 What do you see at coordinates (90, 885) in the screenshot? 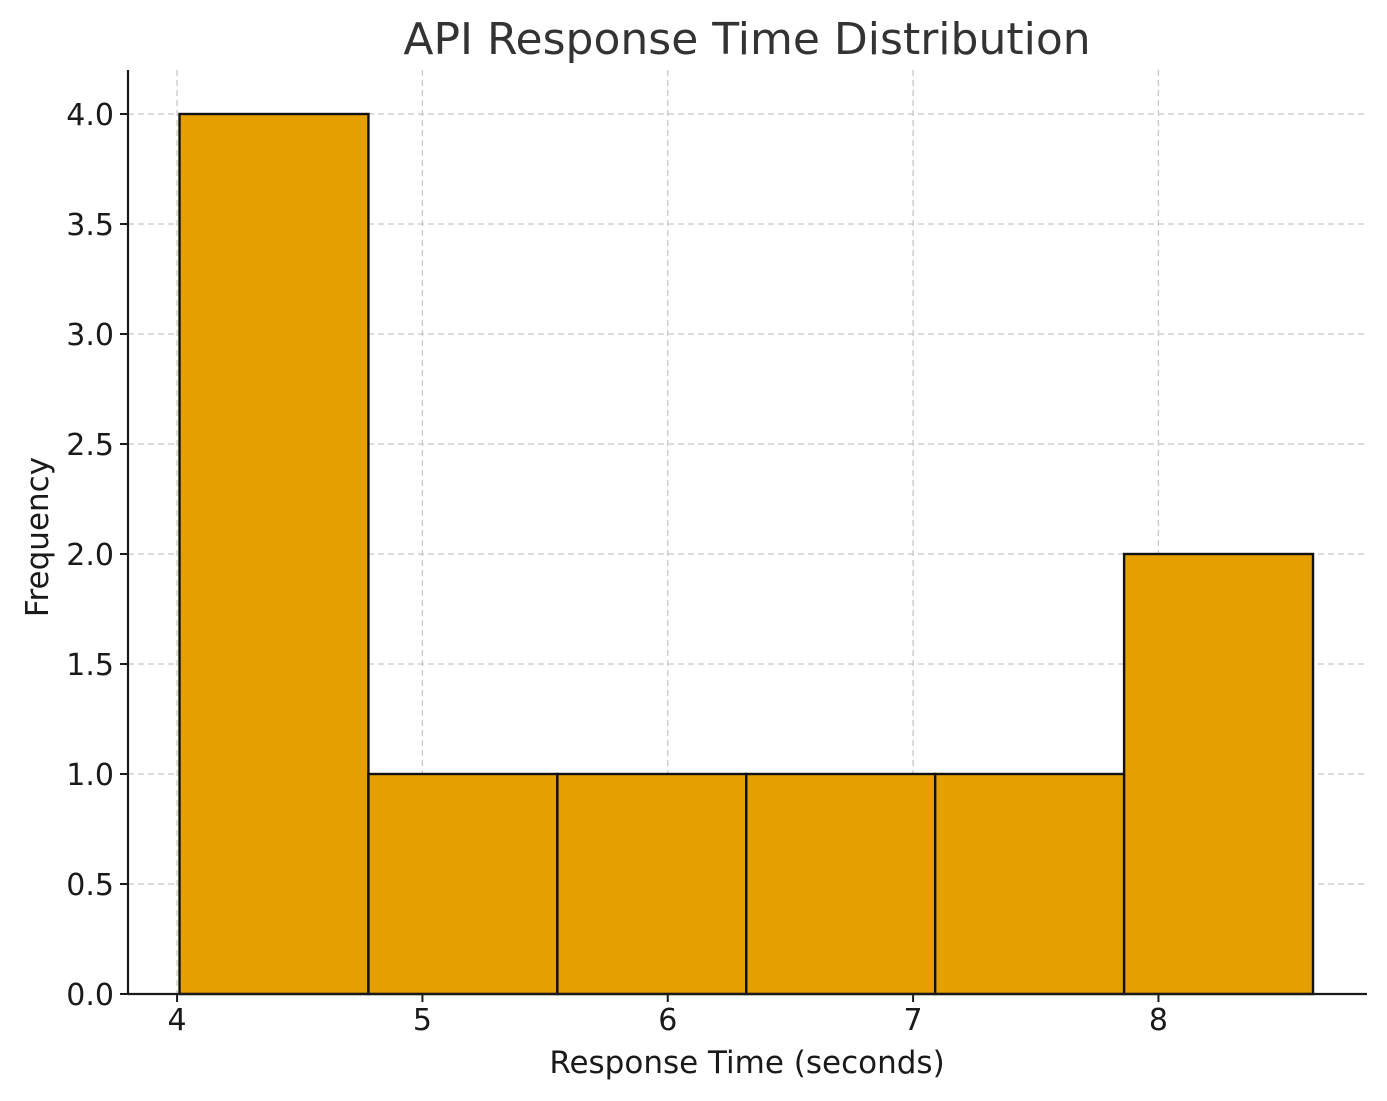
I see `y-tick-label: 0.5` at bounding box center [90, 885].